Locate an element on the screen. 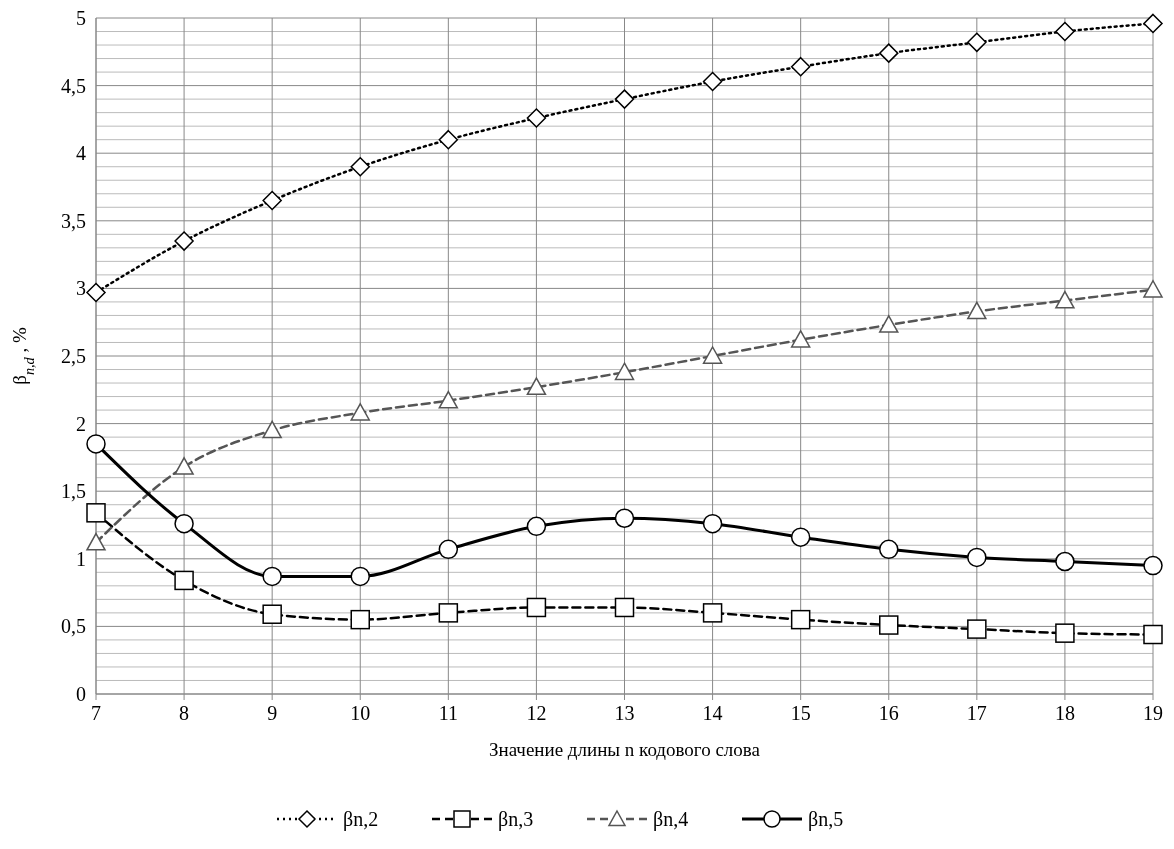 The width and height of the screenshot is (1174, 849). y-tick-label: 0,5 is located at coordinates (73, 626).